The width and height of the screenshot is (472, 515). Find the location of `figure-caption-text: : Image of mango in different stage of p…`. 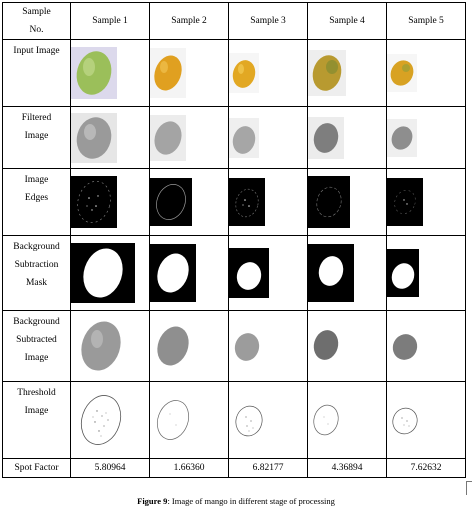

figure-caption-text: : Image of mango in different stage of p… is located at coordinates (251, 501).